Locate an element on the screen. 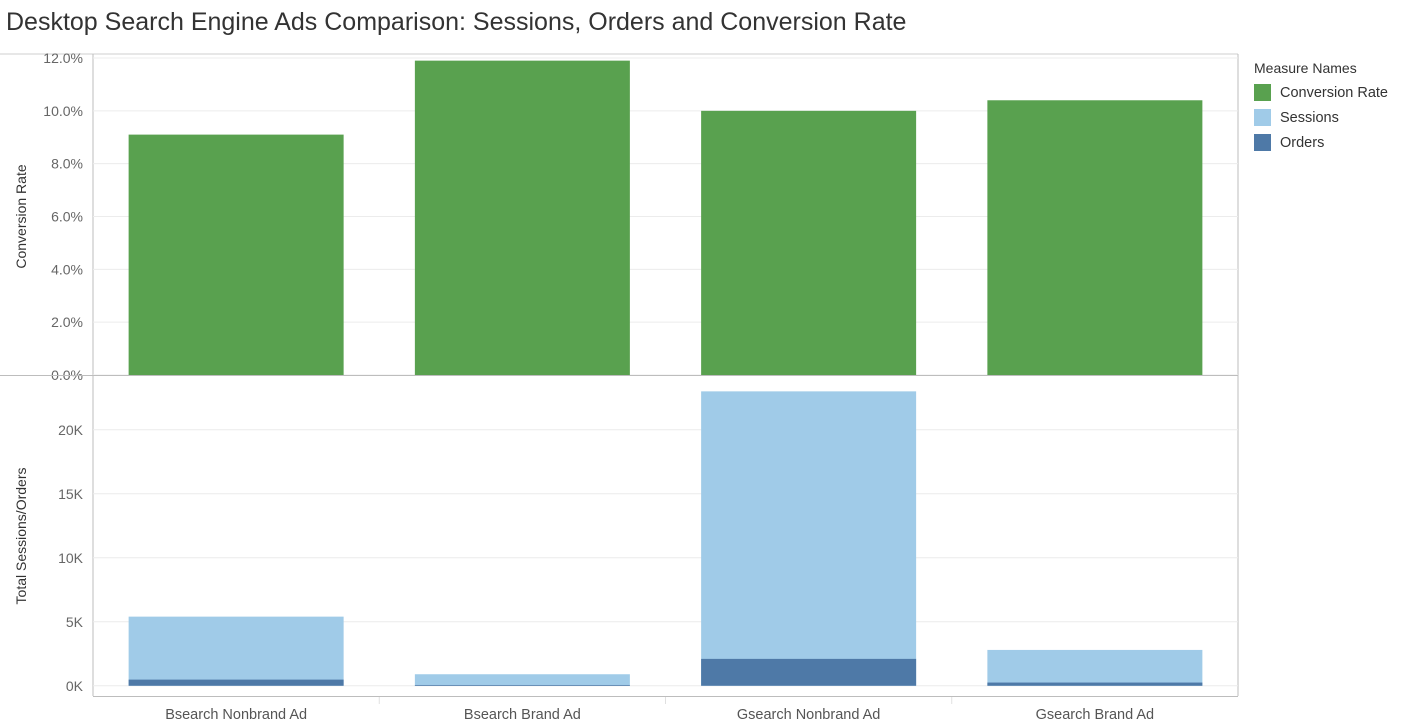 Image resolution: width=1428 pixels, height=725 pixels. y-axis-title: Total Sessions/Orders is located at coordinates (21, 536).